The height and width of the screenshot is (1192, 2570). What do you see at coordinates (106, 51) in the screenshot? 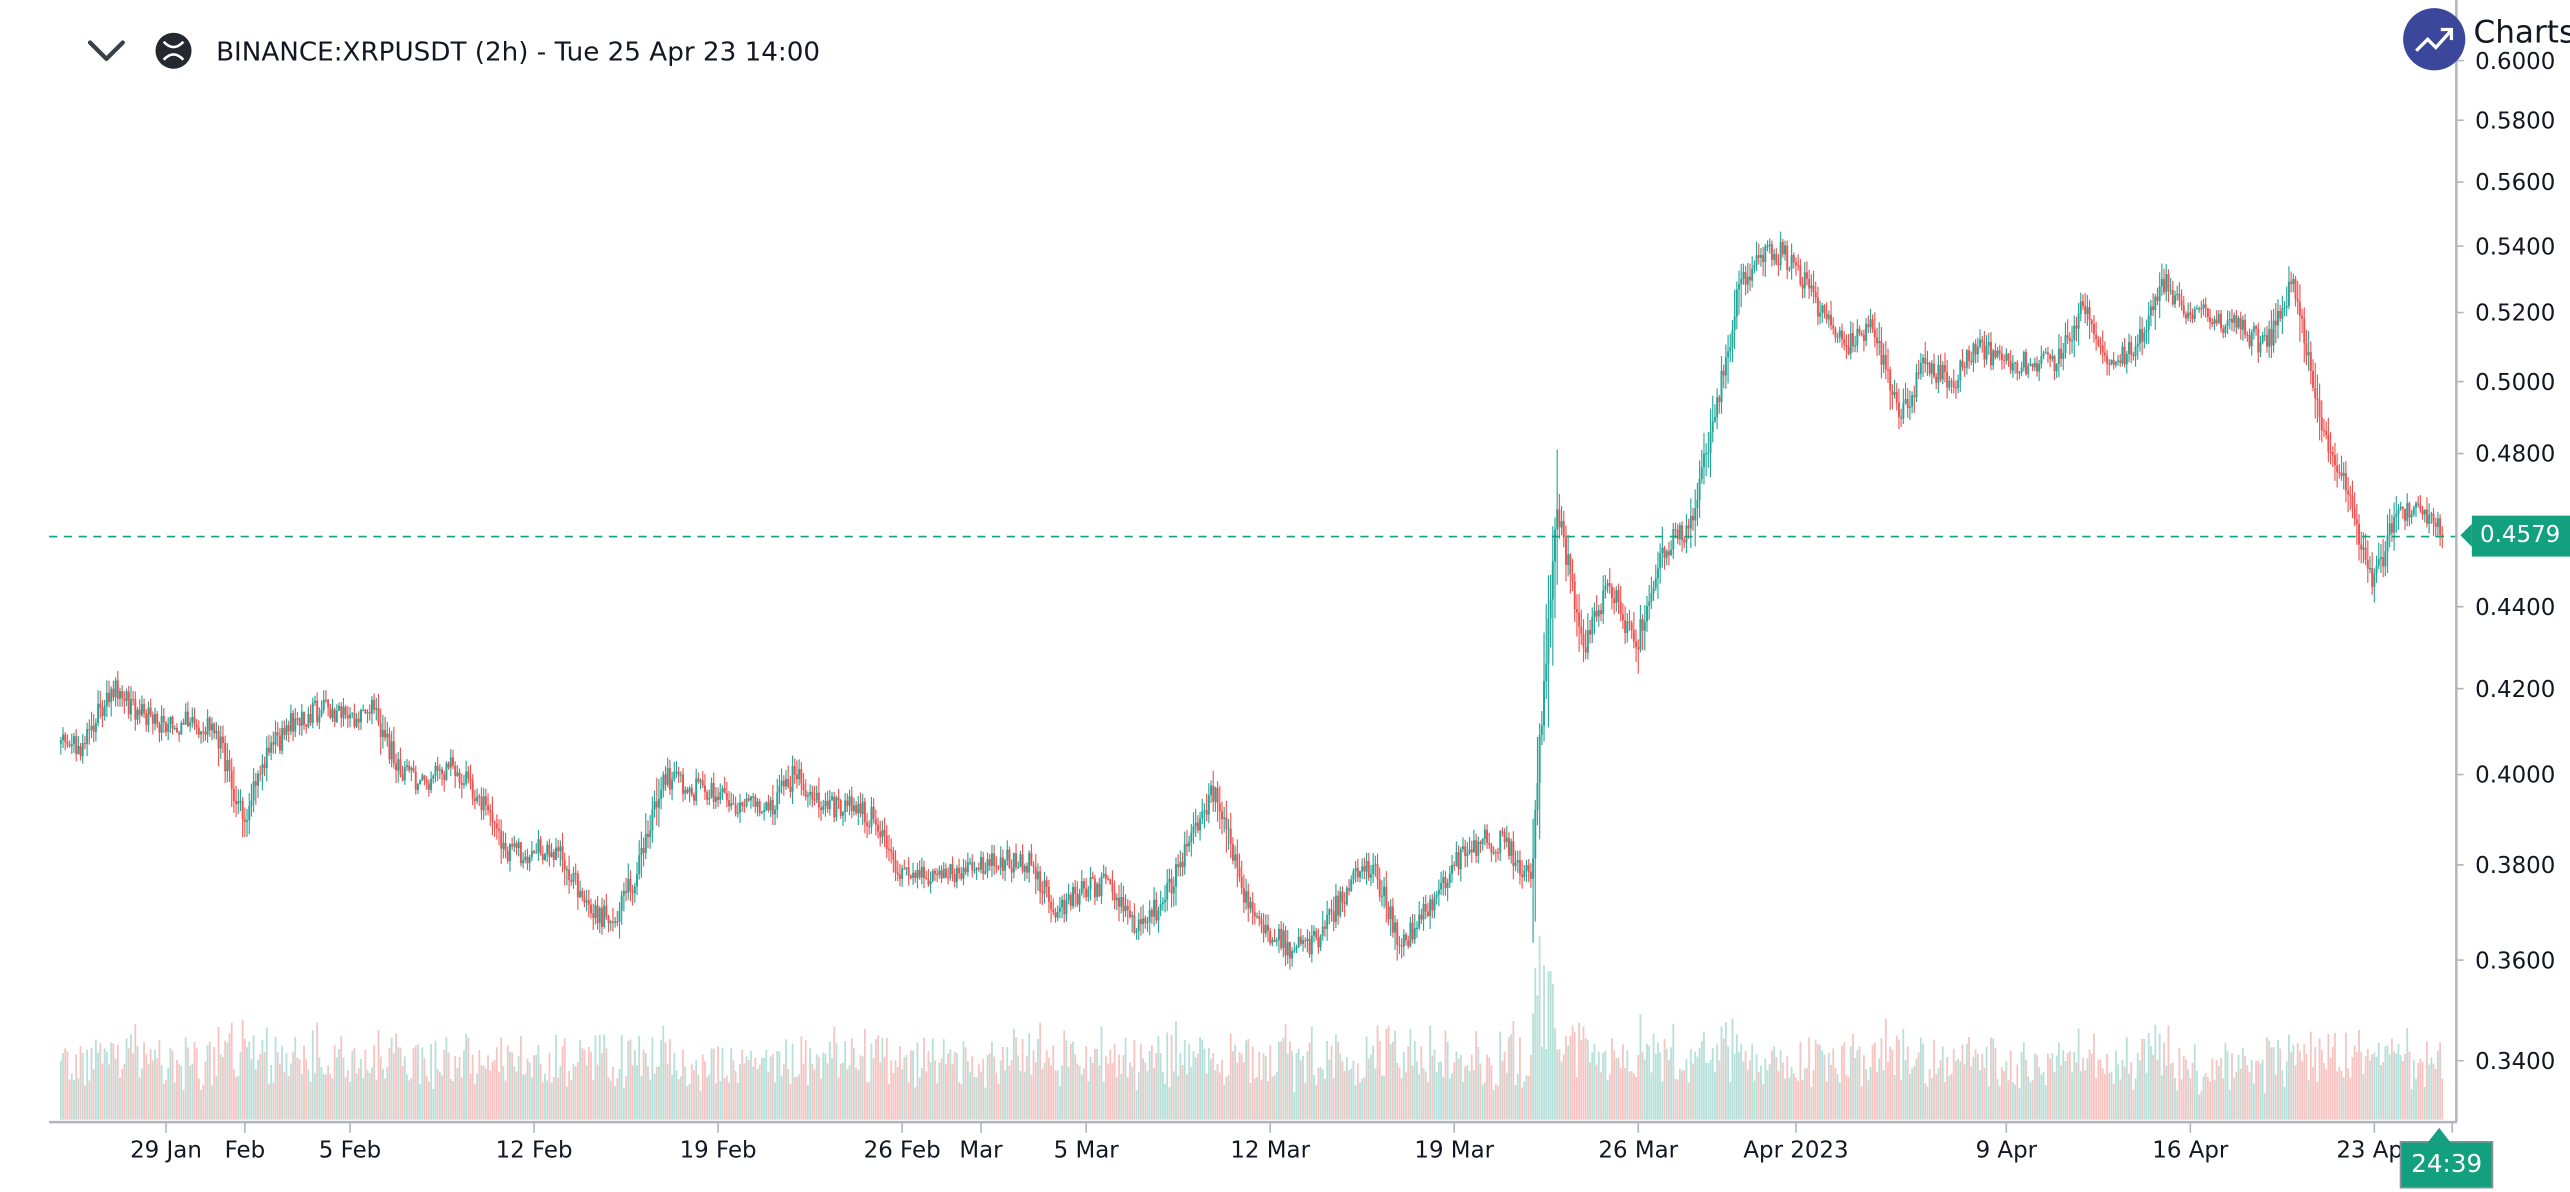
I see `chevron-down-icon` at bounding box center [106, 51].